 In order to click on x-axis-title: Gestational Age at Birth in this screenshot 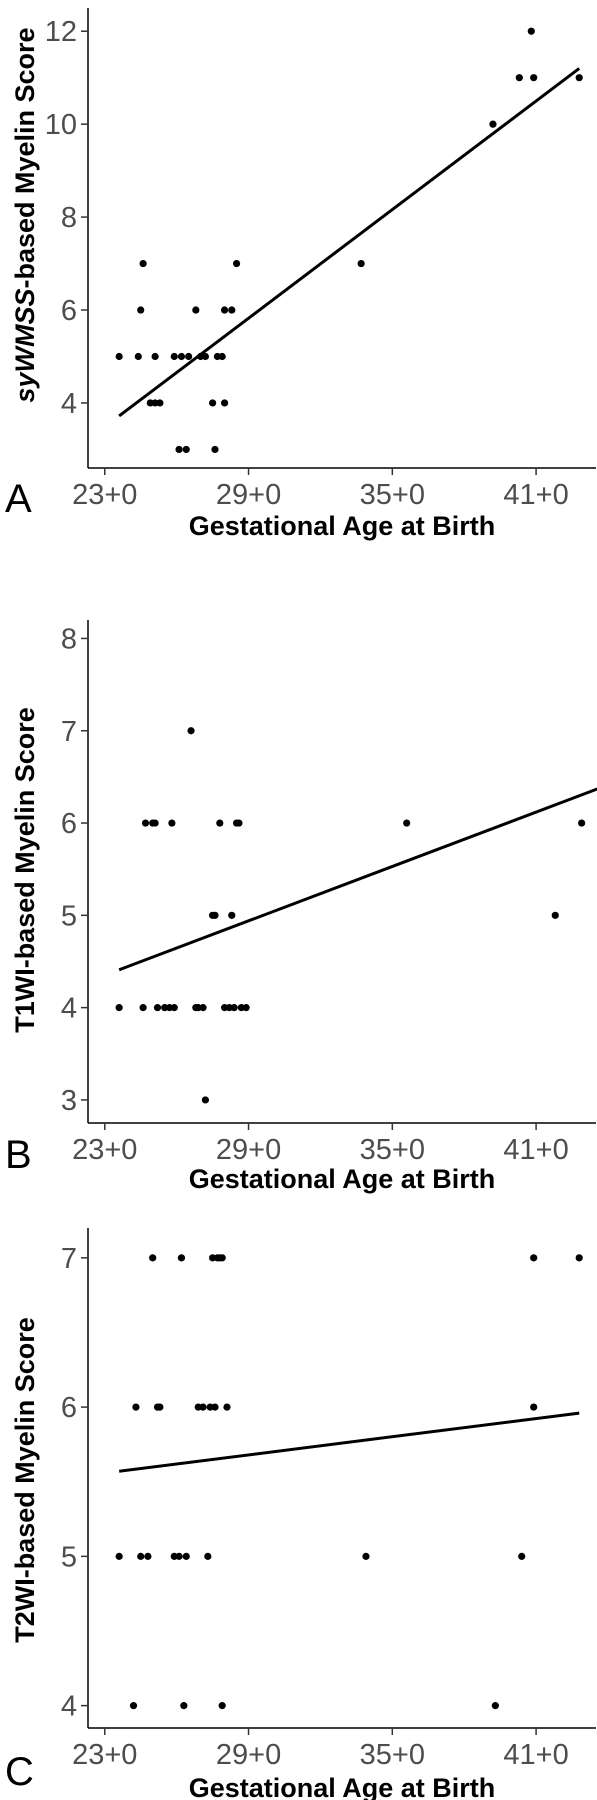, I will do `click(342, 526)`.